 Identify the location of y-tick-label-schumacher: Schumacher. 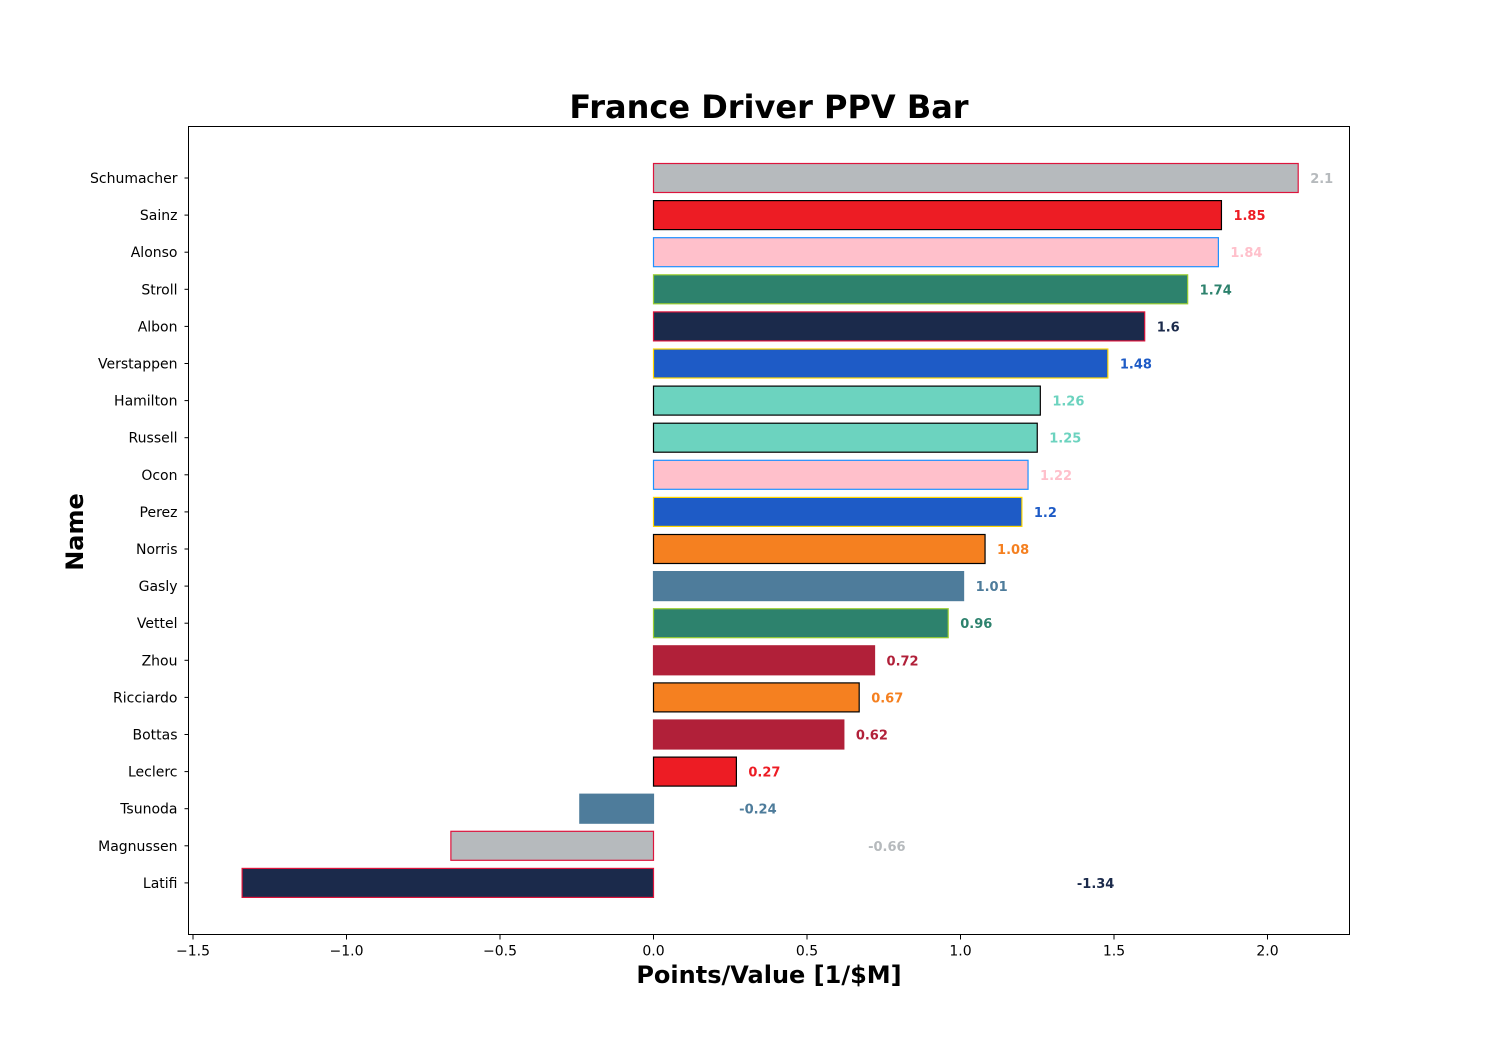
(134, 179).